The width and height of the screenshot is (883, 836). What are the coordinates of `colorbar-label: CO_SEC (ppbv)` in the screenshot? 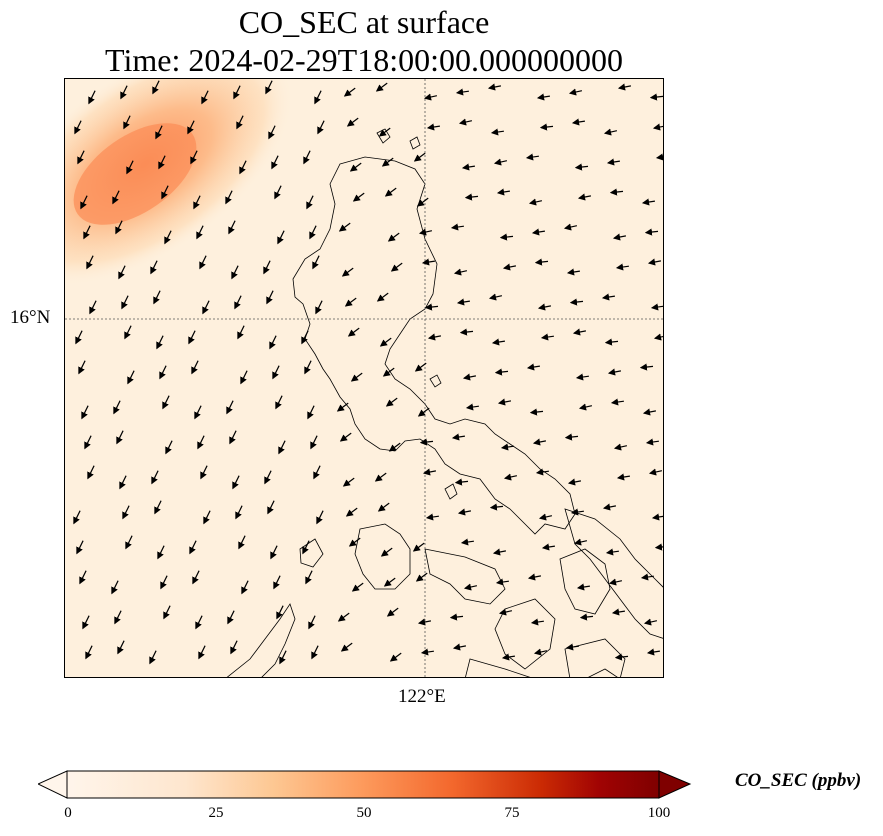 It's located at (798, 780).